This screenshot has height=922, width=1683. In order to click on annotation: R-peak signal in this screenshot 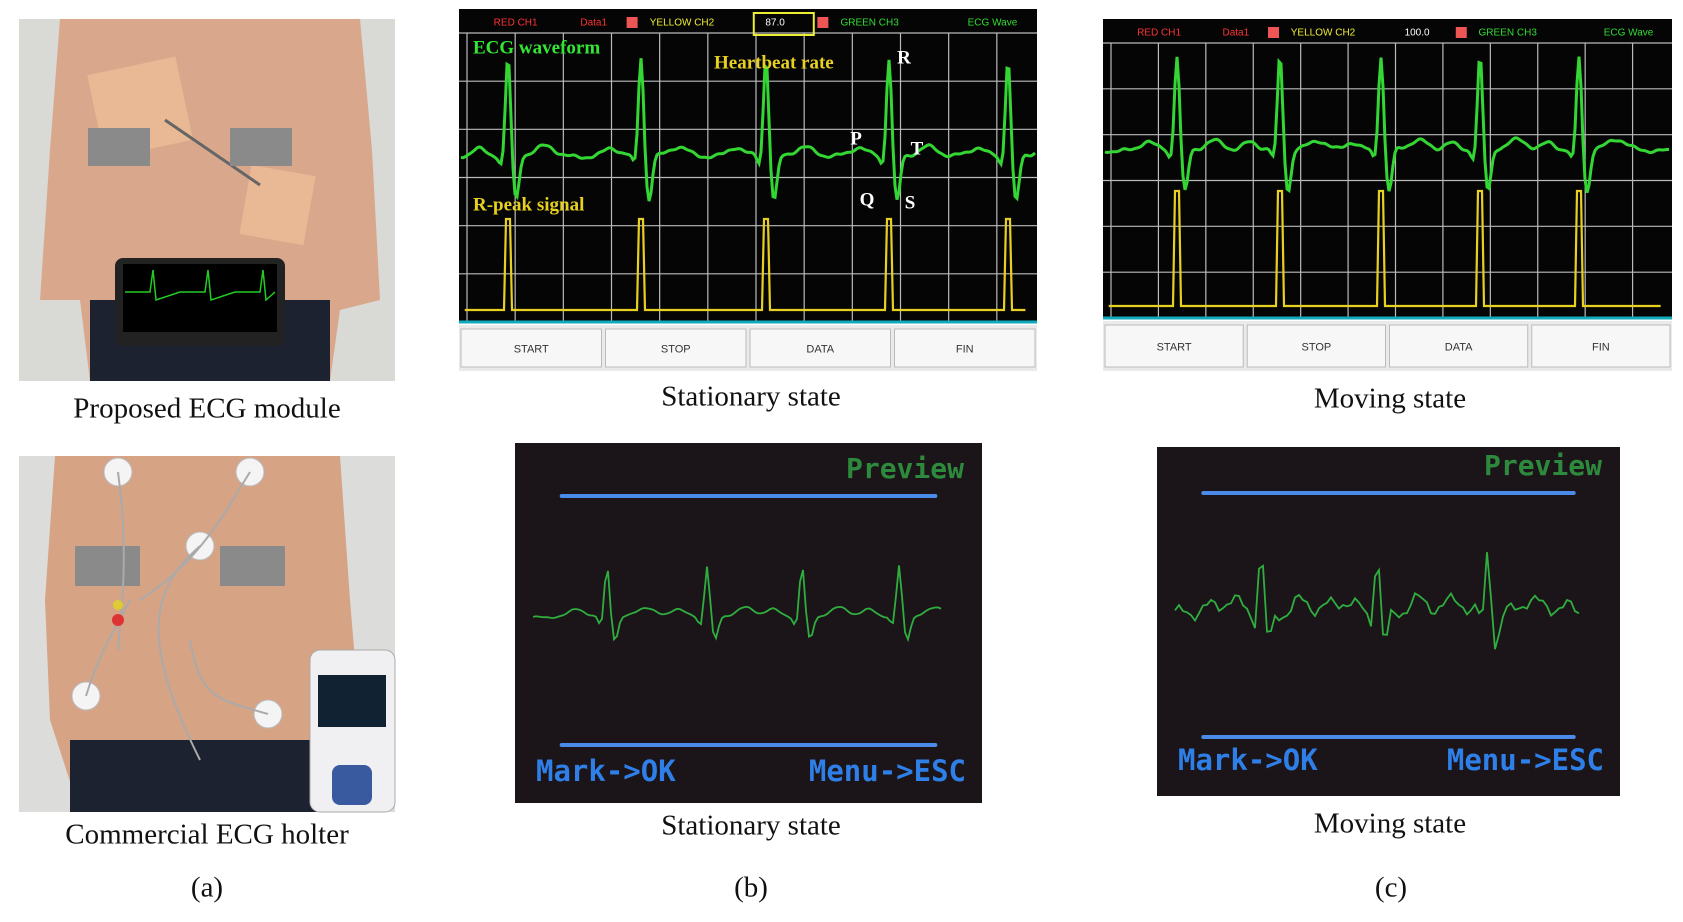, I will do `click(528, 204)`.